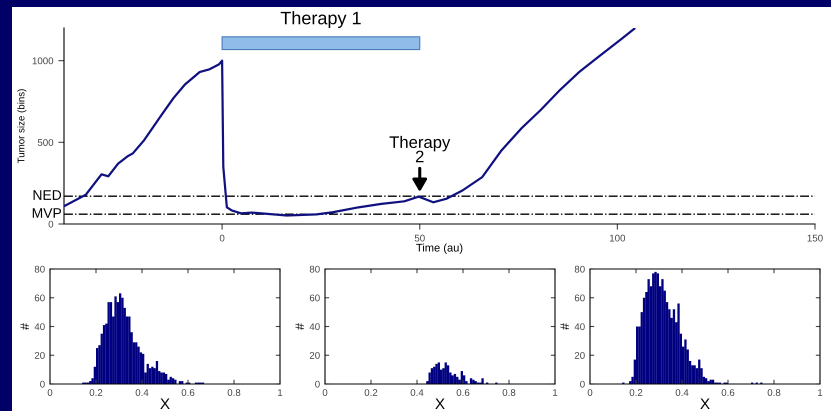 This screenshot has height=411, width=831. I want to click on x-tick-label: 50, so click(419, 238).